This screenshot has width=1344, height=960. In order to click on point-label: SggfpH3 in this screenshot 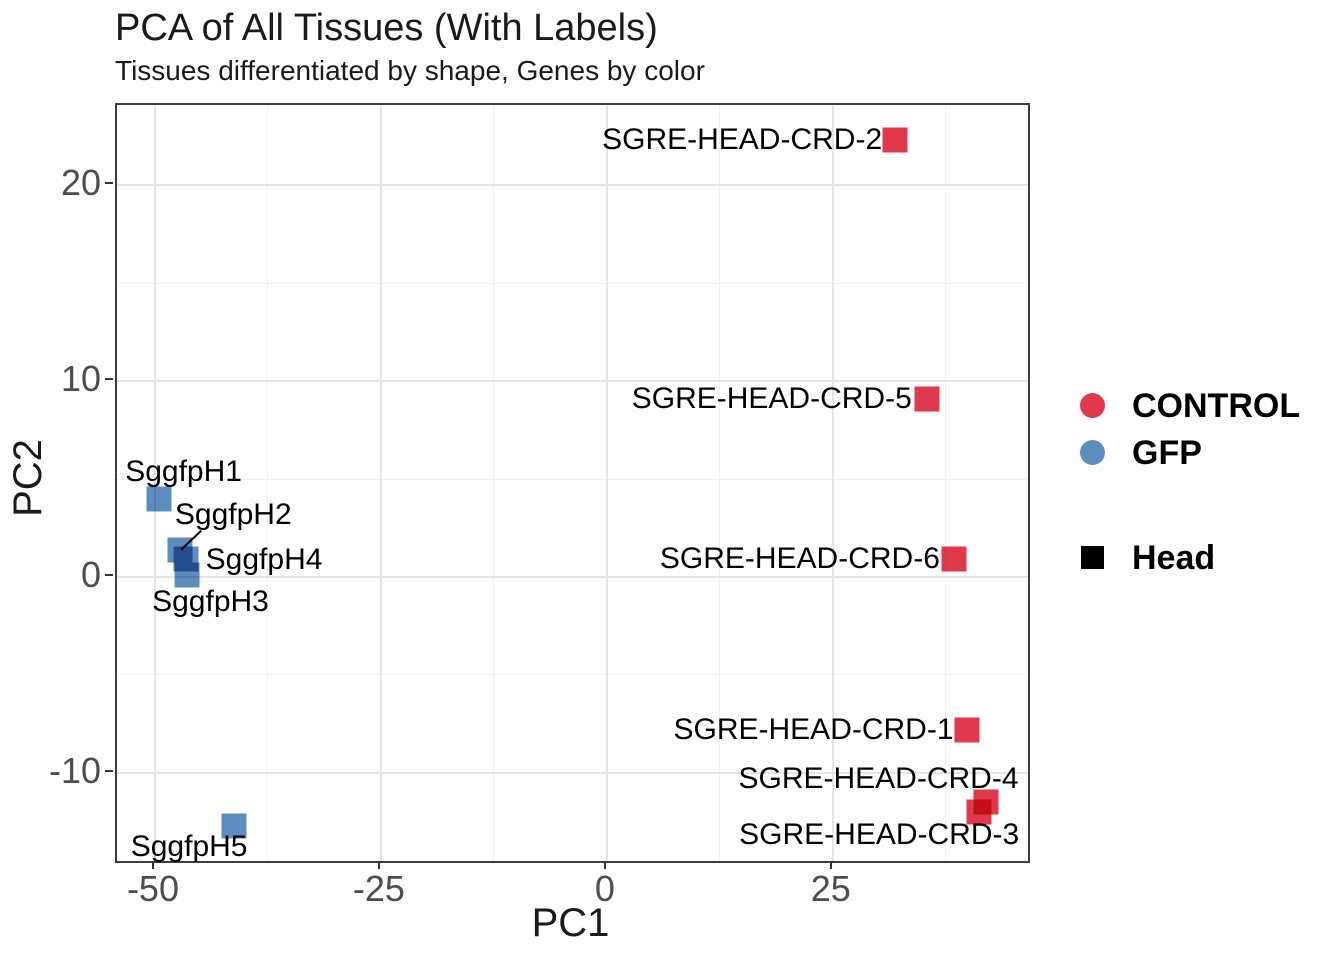, I will do `click(210, 602)`.